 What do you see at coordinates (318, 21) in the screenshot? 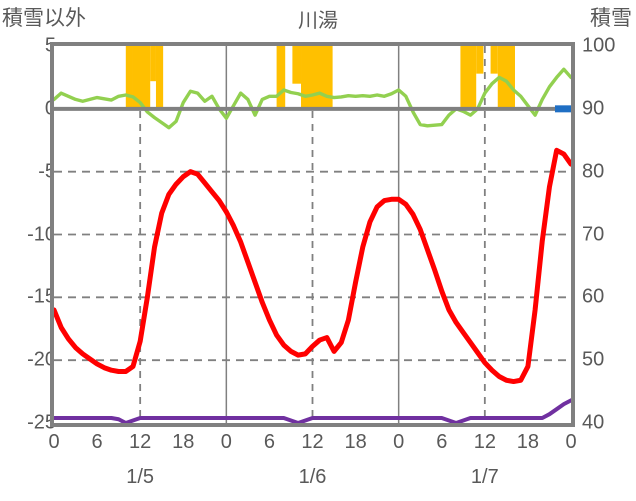
I see `chart-title: 川湯` at bounding box center [318, 21].